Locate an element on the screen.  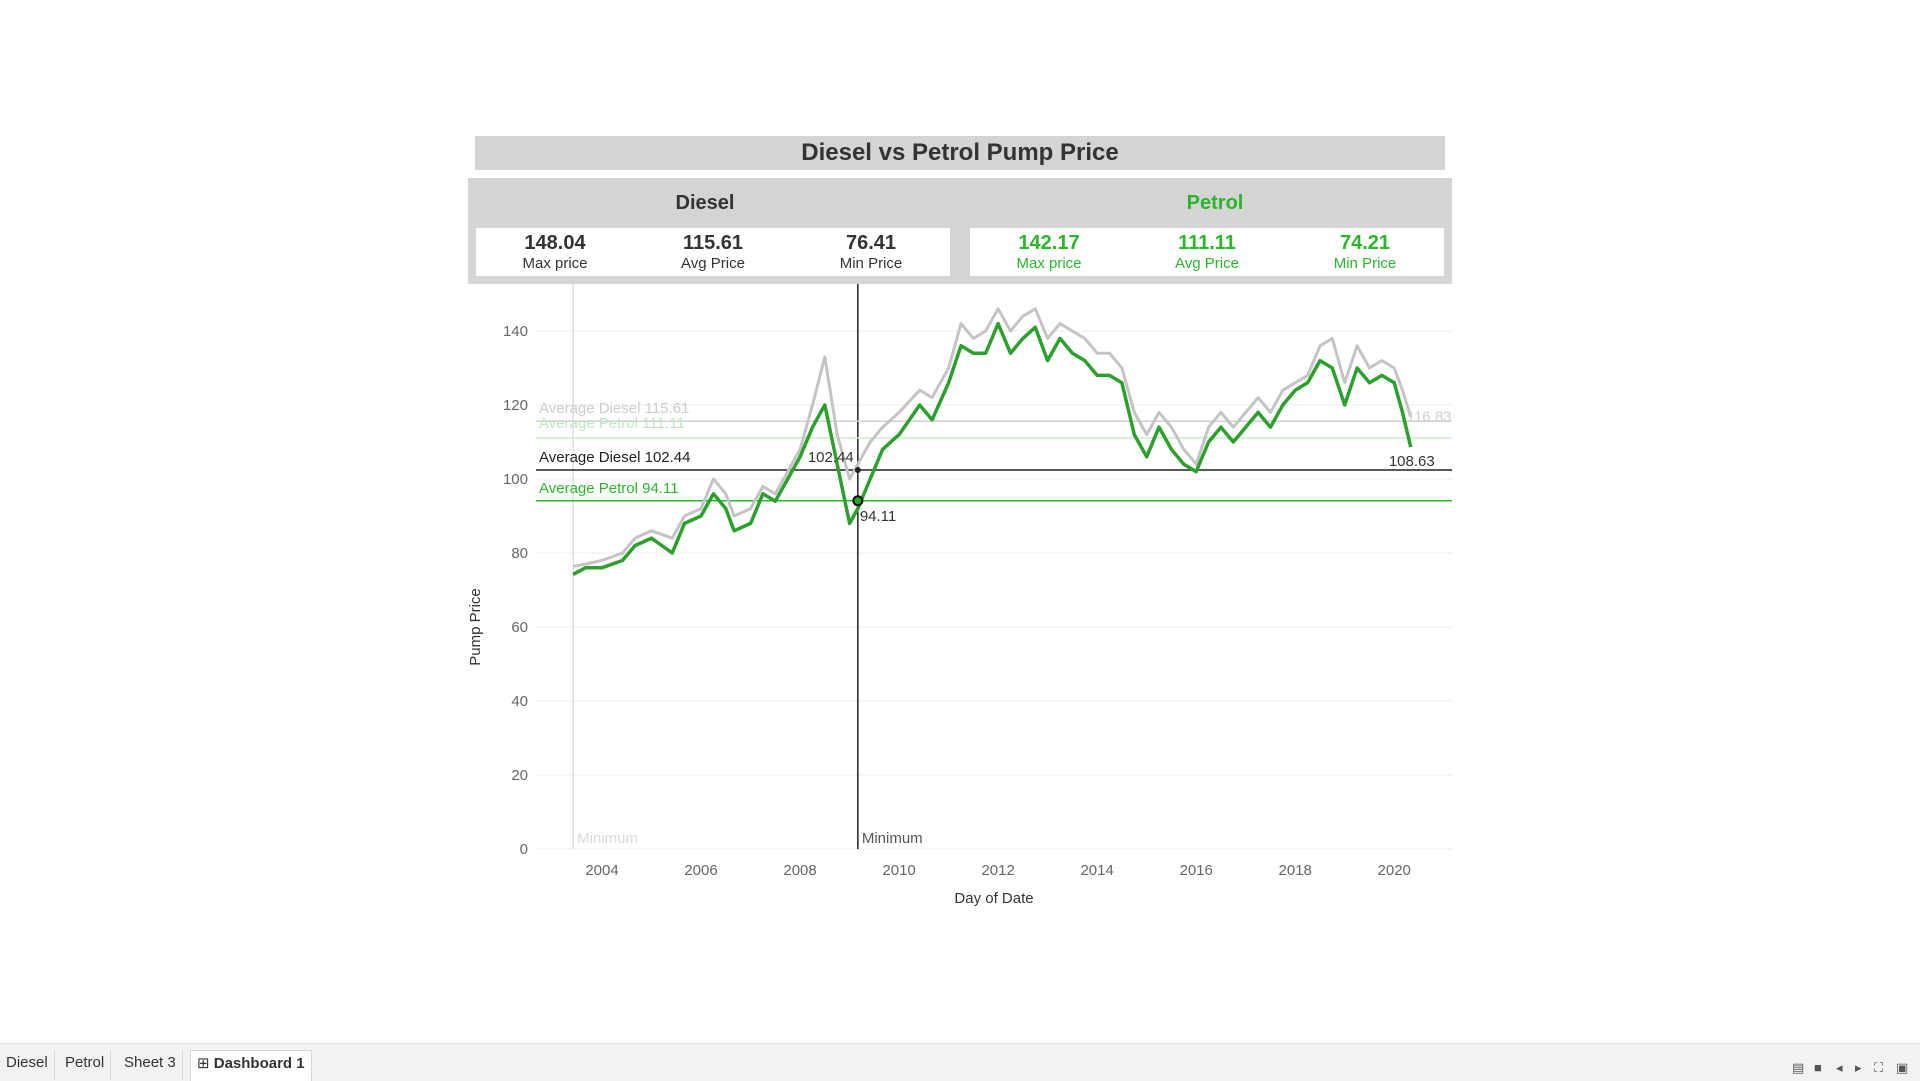
x-tick-label: 2018 is located at coordinates (1295, 870).